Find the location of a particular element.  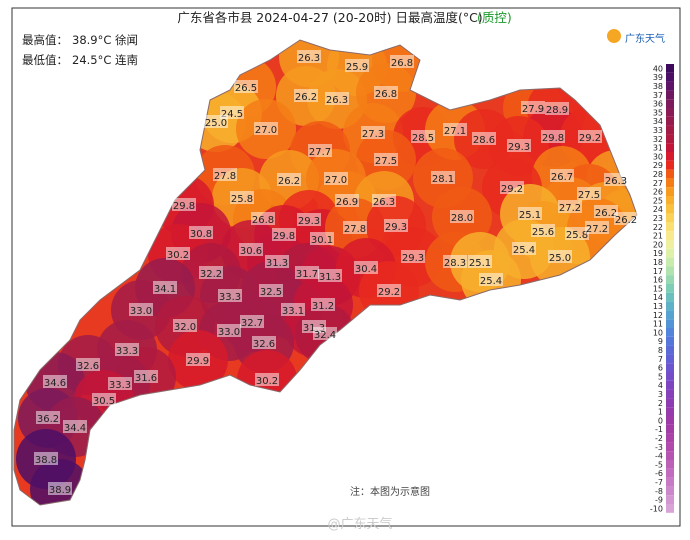

qc-tag: (质控) is located at coordinates (494, 17).